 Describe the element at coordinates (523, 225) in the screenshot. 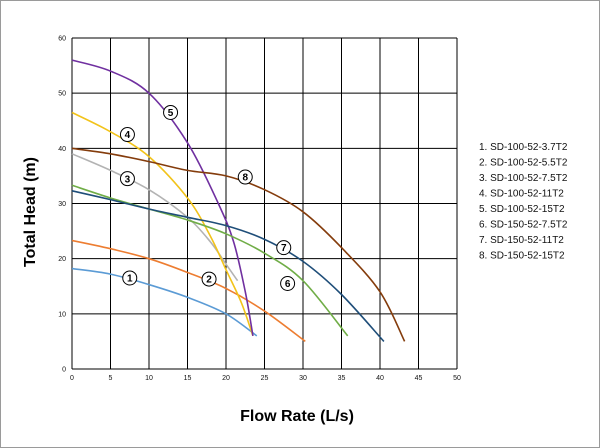

I see `legend-entry: 6. SD-150-52-7.5T2` at that location.